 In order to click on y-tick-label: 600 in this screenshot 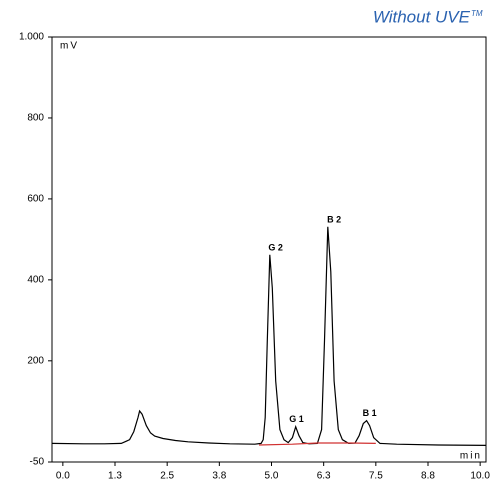, I will do `click(35, 199)`.